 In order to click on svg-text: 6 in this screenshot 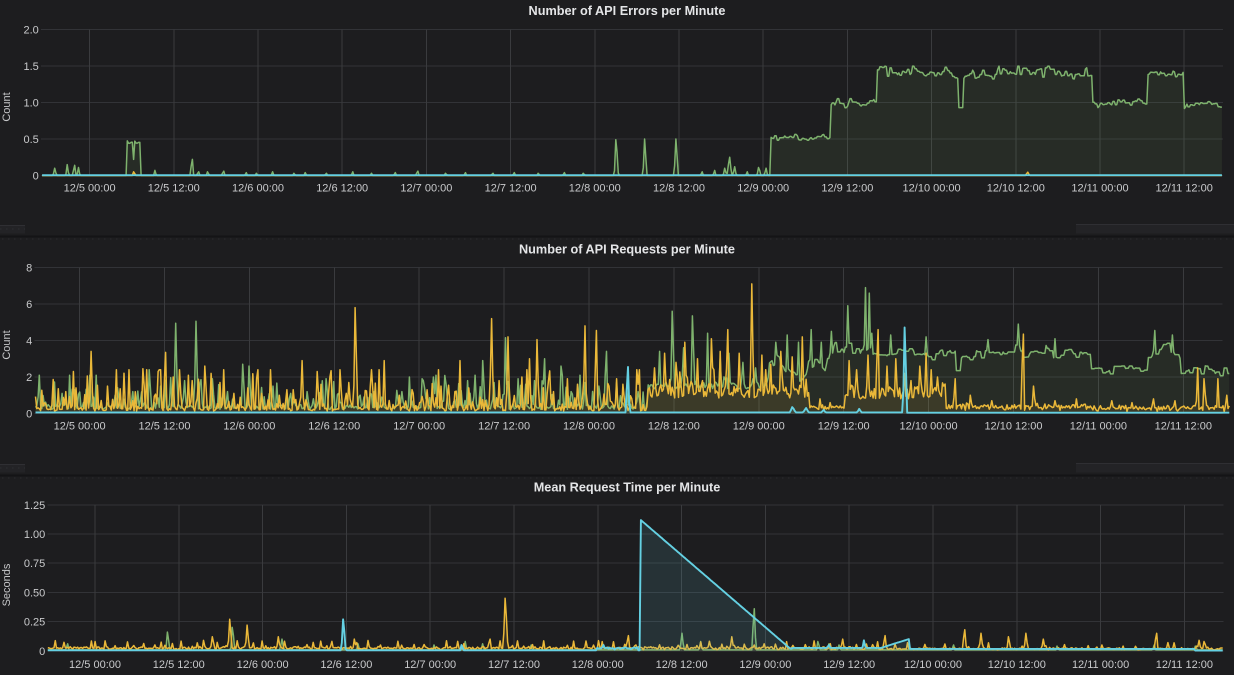, I will do `click(29, 305)`.